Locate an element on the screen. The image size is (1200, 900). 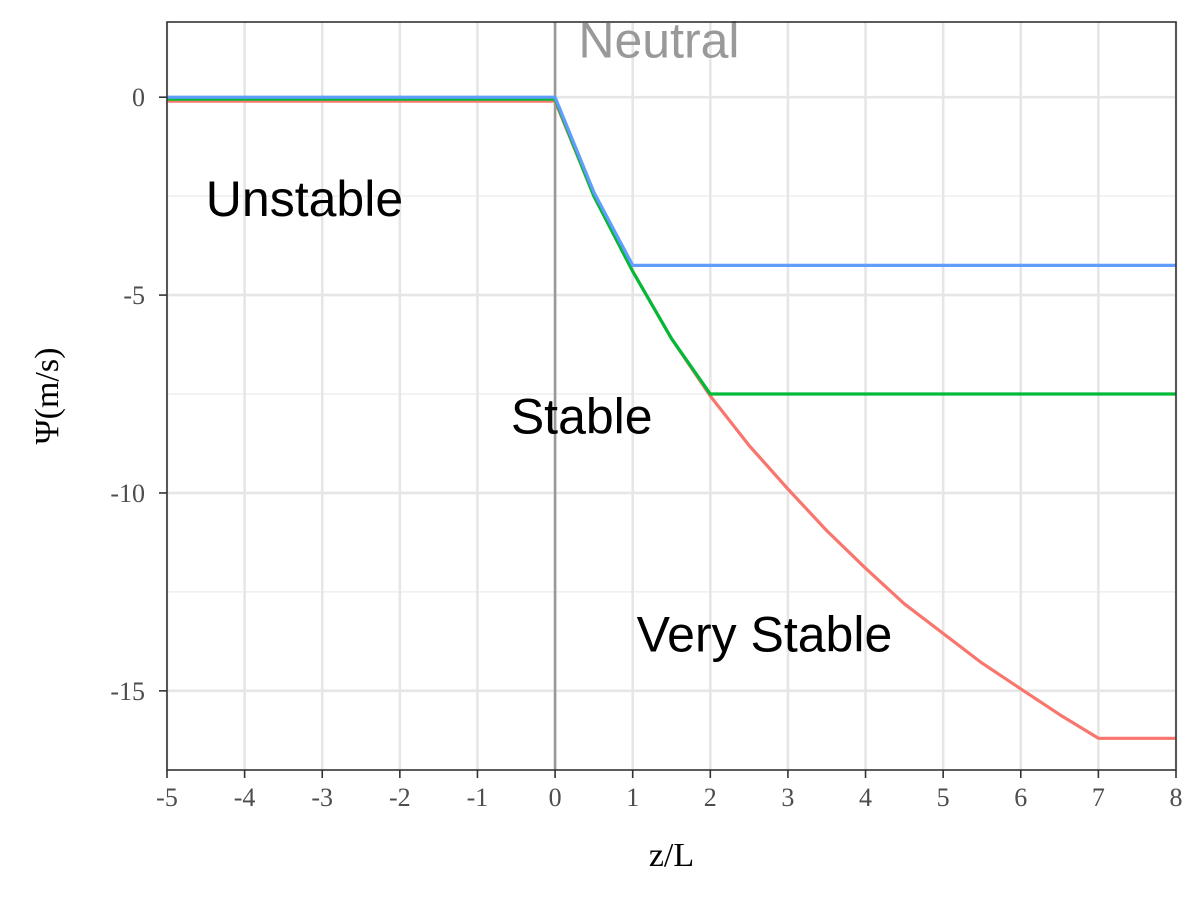
x-tick-label: 8 is located at coordinates (1176, 797).